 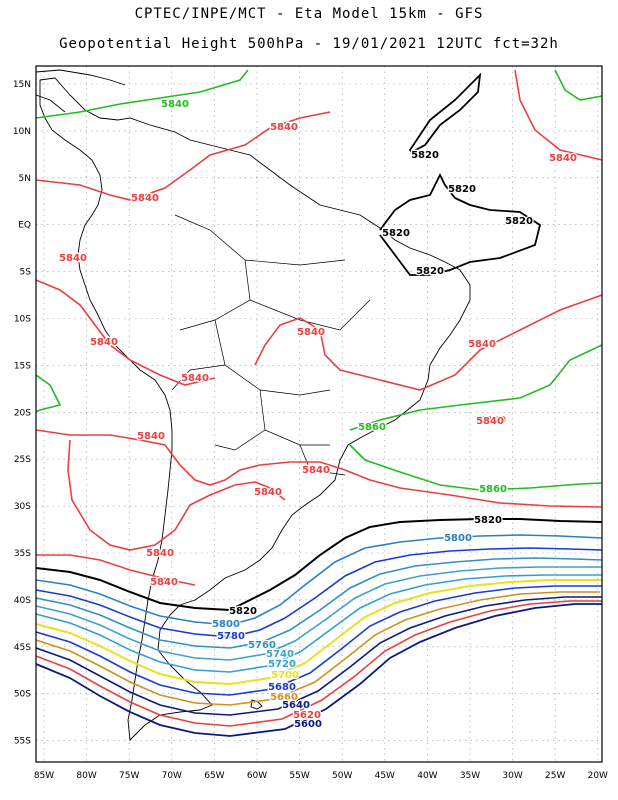 I want to click on lon-tick-label: 30W, so click(x=512, y=776).